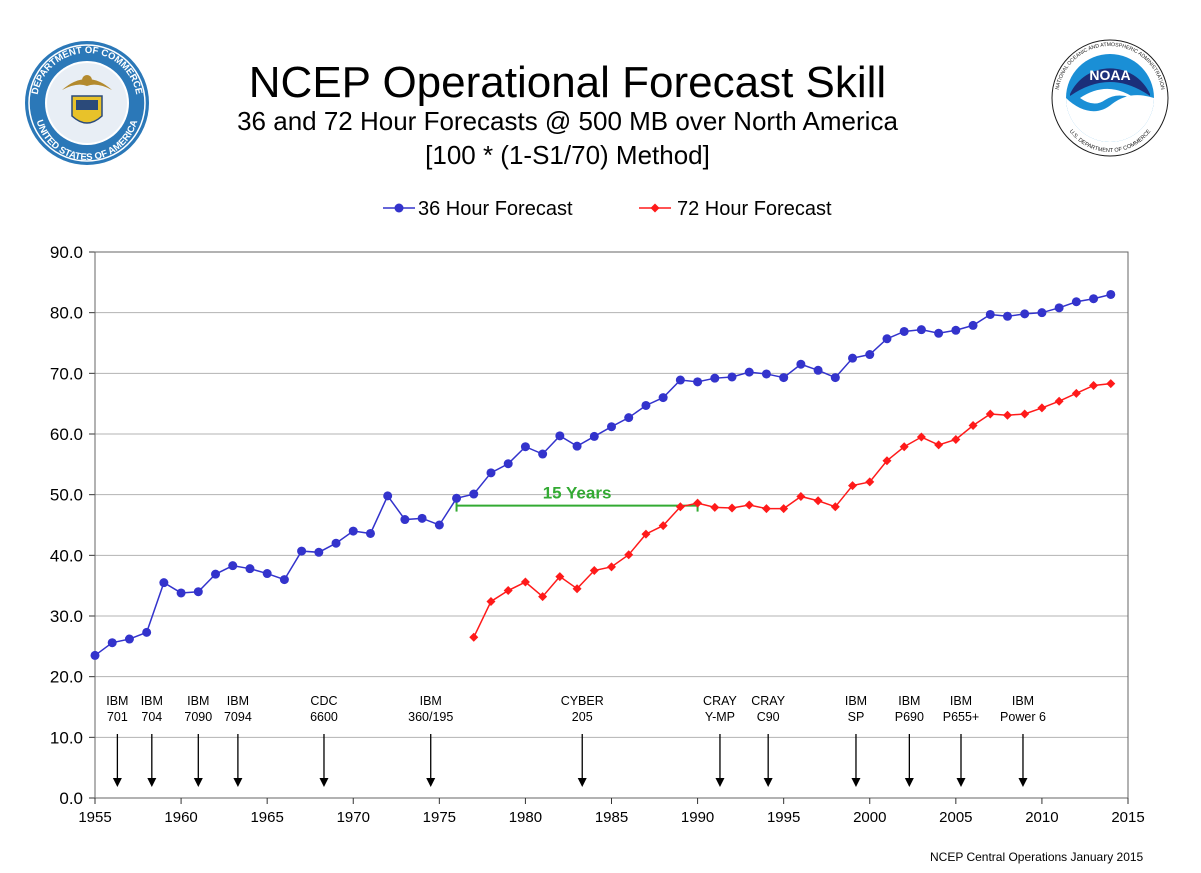 This screenshot has height=873, width=1201. Describe the element at coordinates (323, 701) in the screenshot. I see `event-label: CDC` at that location.